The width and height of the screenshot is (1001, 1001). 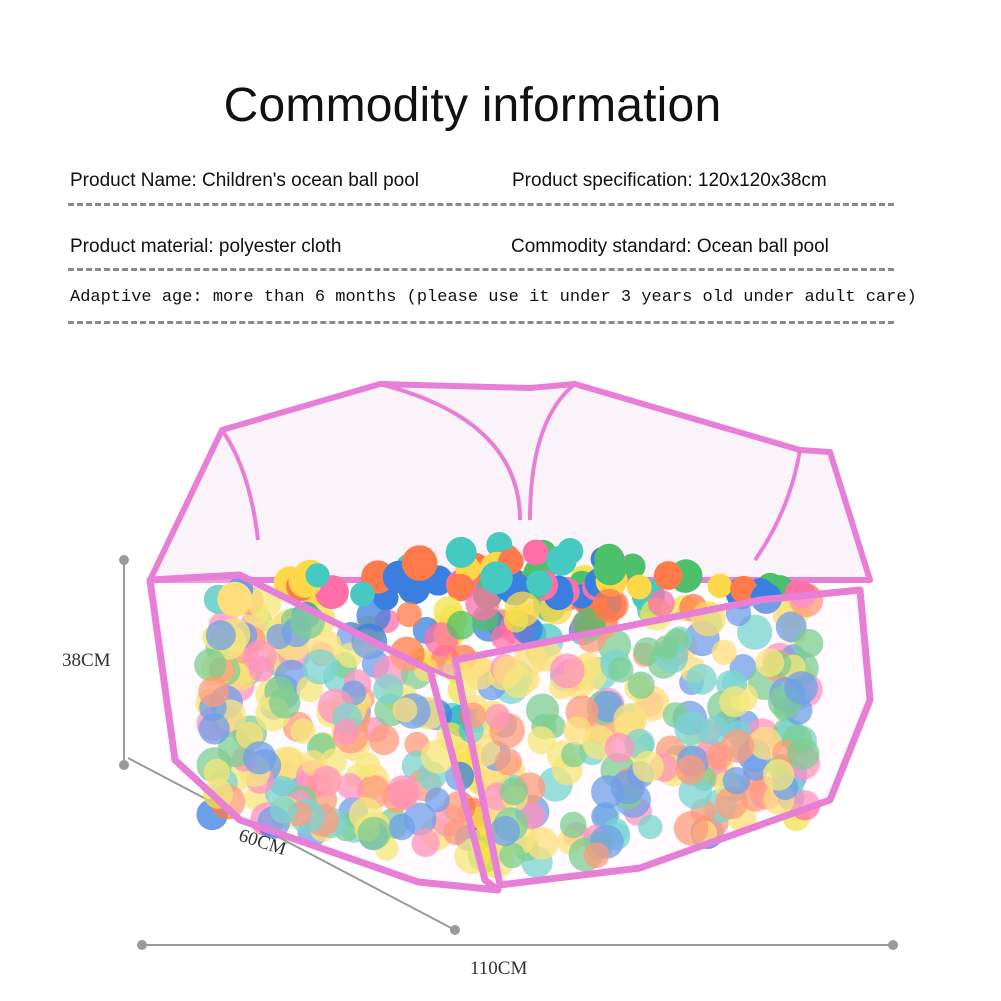 What do you see at coordinates (510, 482) in the screenshot?
I see `pool-back-net` at bounding box center [510, 482].